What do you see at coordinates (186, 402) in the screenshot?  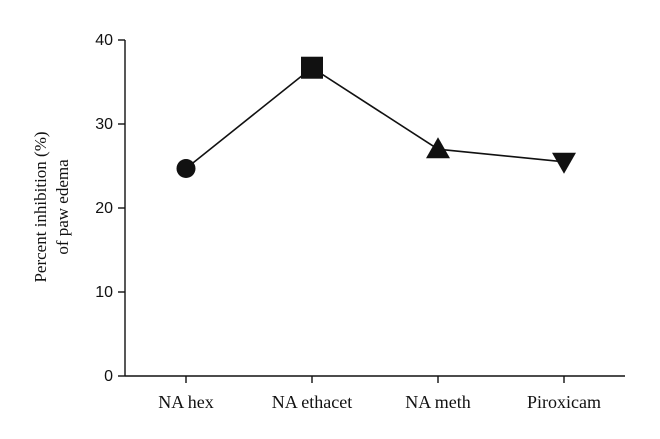 I see `x-tick-label: NA hex` at bounding box center [186, 402].